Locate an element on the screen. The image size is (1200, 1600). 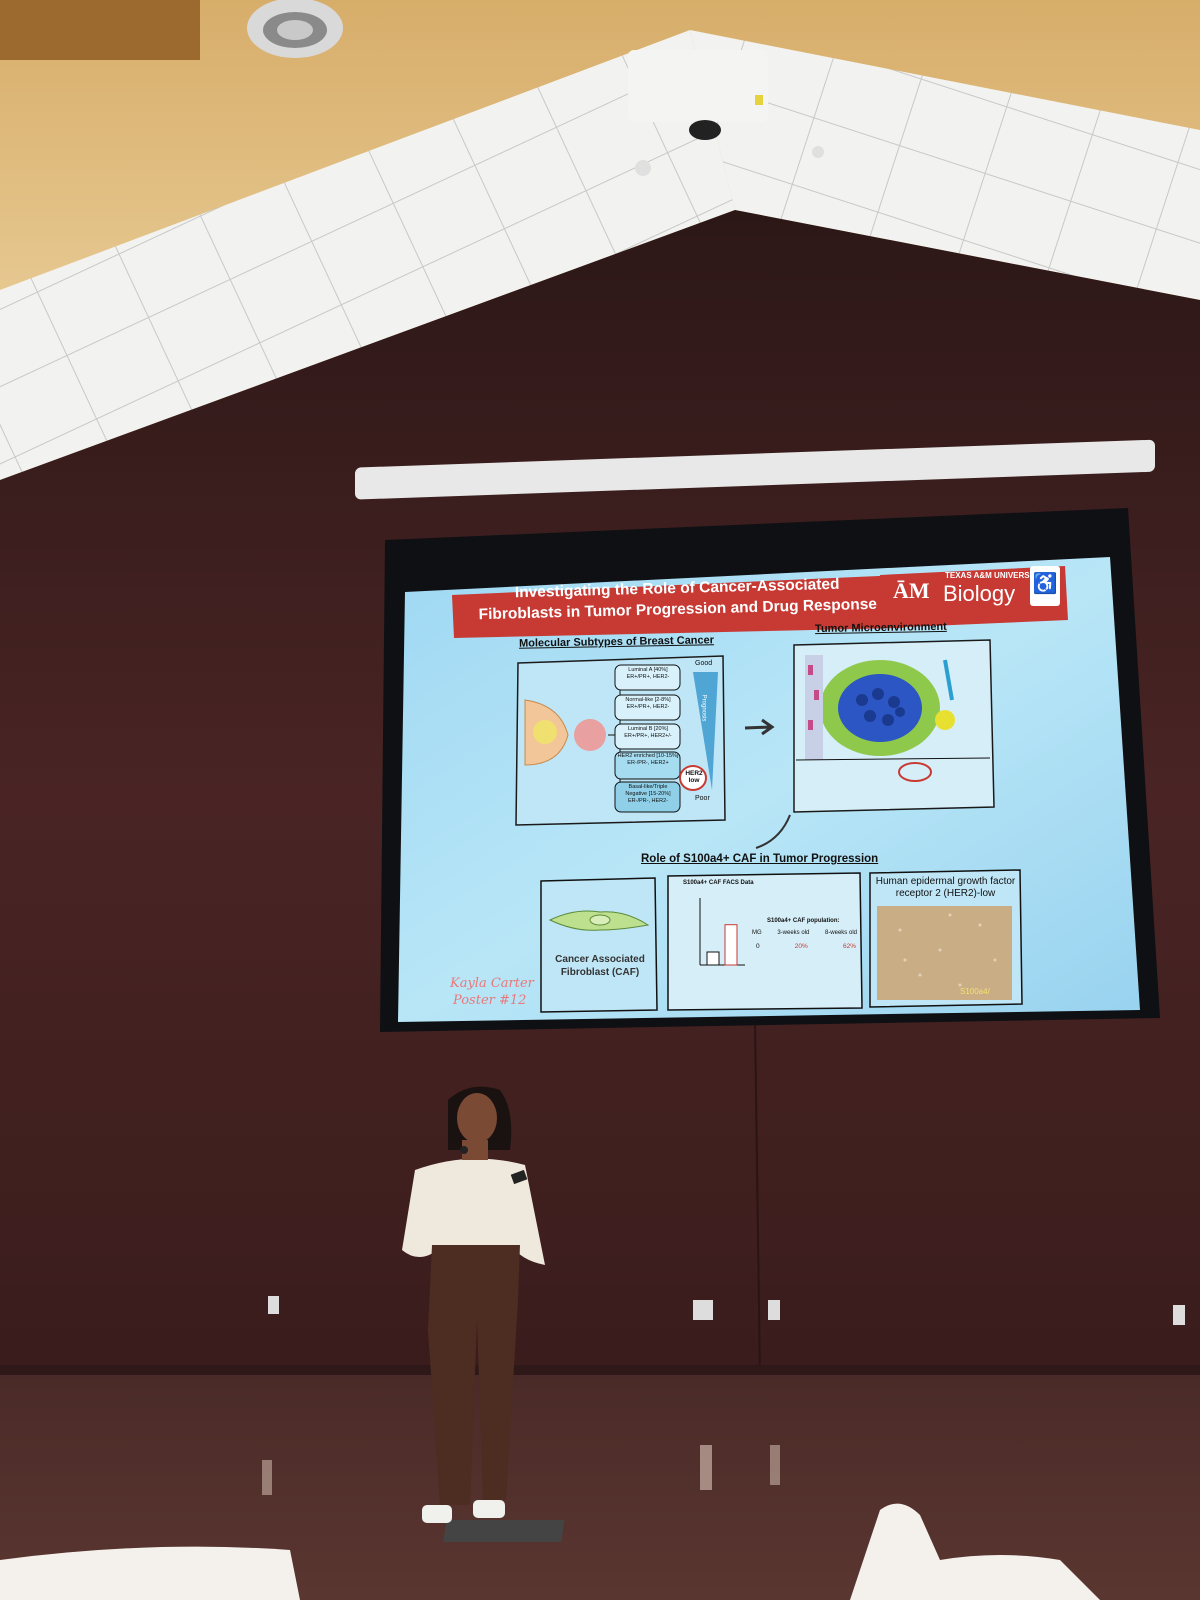
prognosis-good: Good is located at coordinates (704, 663).